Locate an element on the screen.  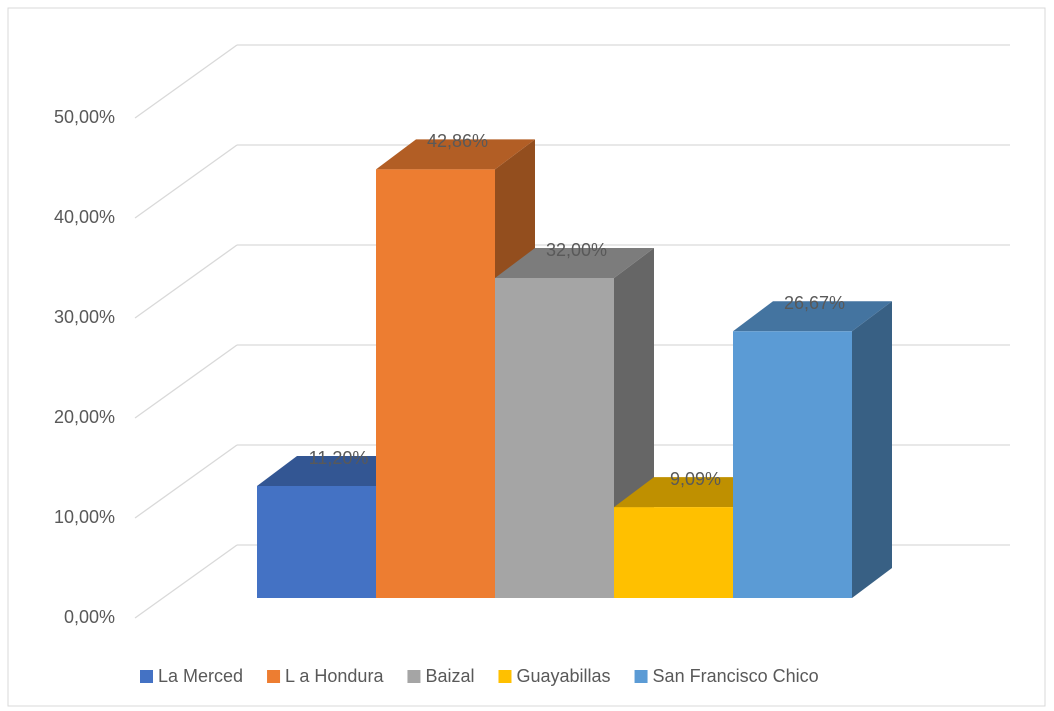
bar-side is located at coordinates (872, 449).